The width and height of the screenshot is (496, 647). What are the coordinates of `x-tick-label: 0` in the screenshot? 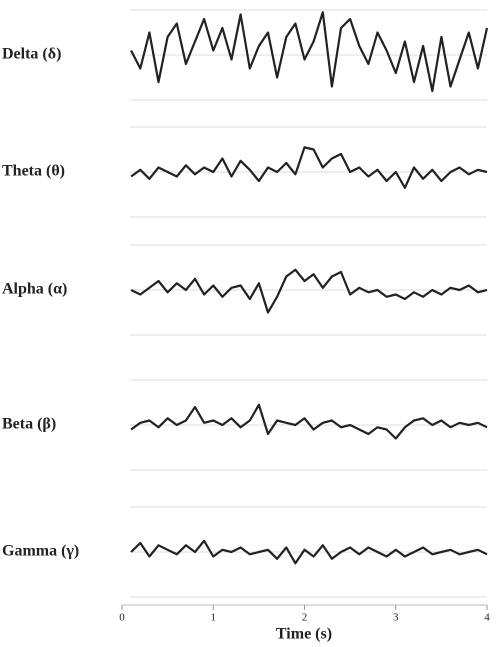 It's located at (122, 618).